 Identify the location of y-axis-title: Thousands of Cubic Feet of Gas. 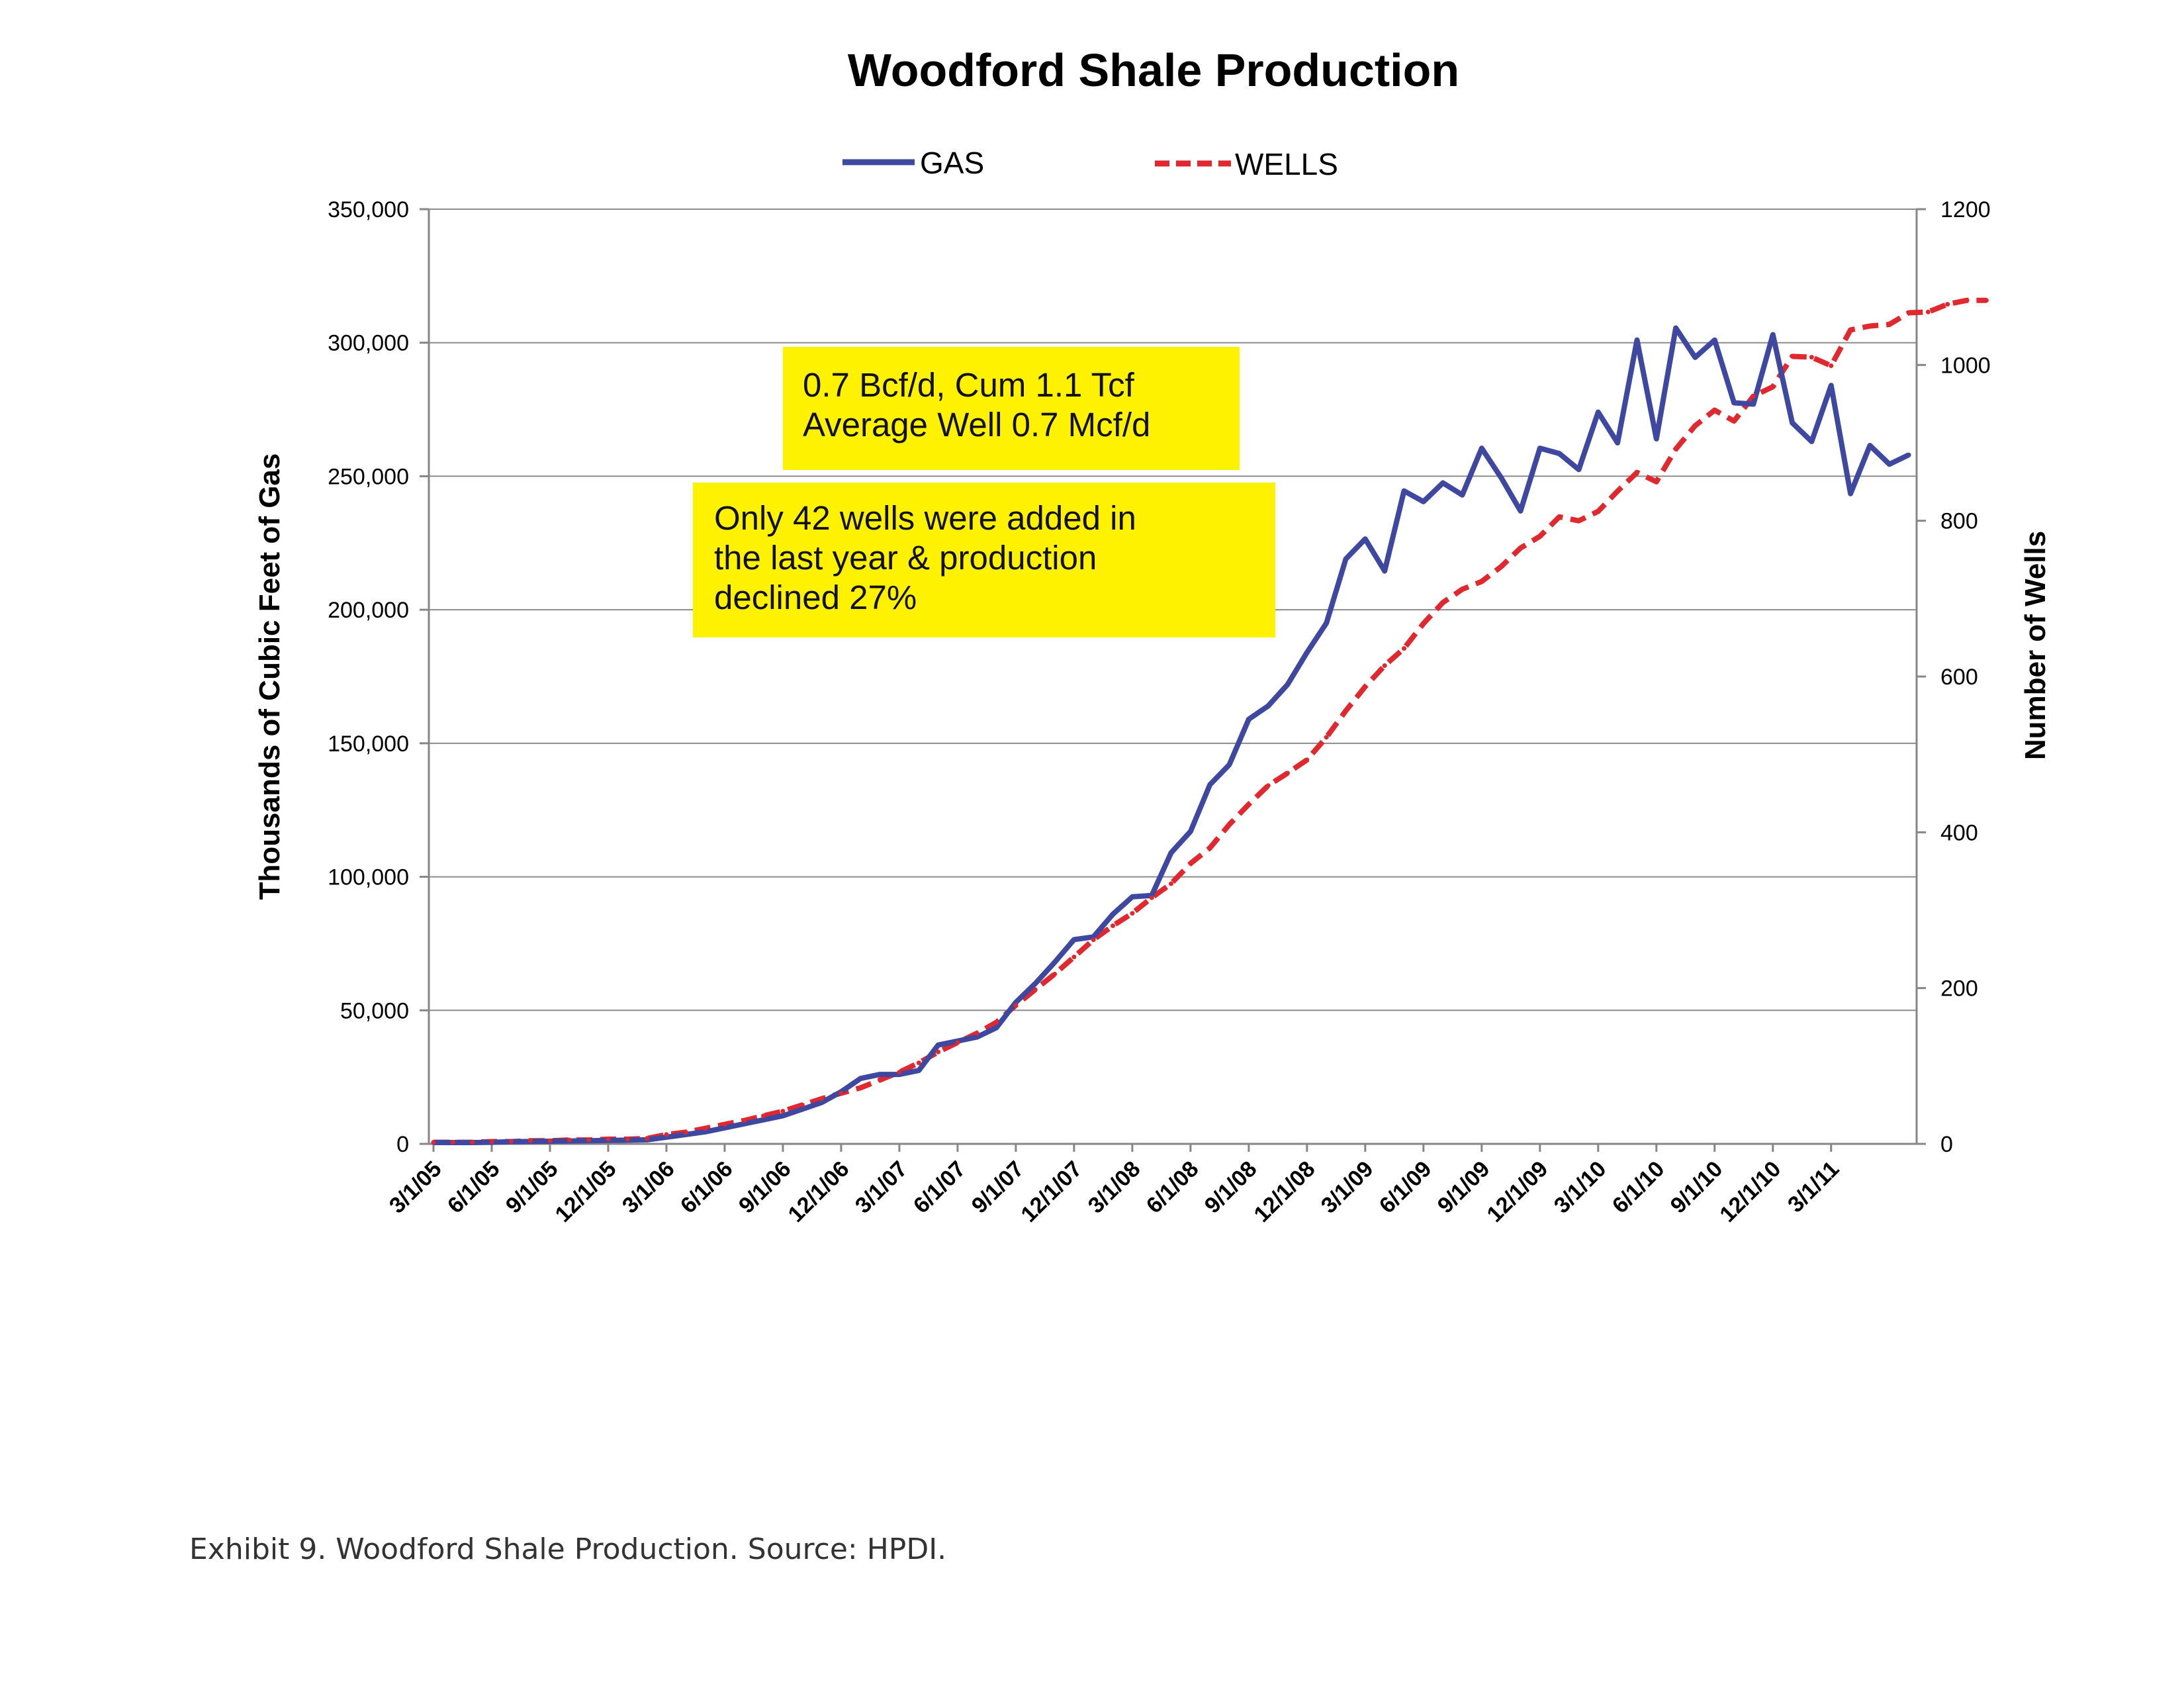
(269, 676).